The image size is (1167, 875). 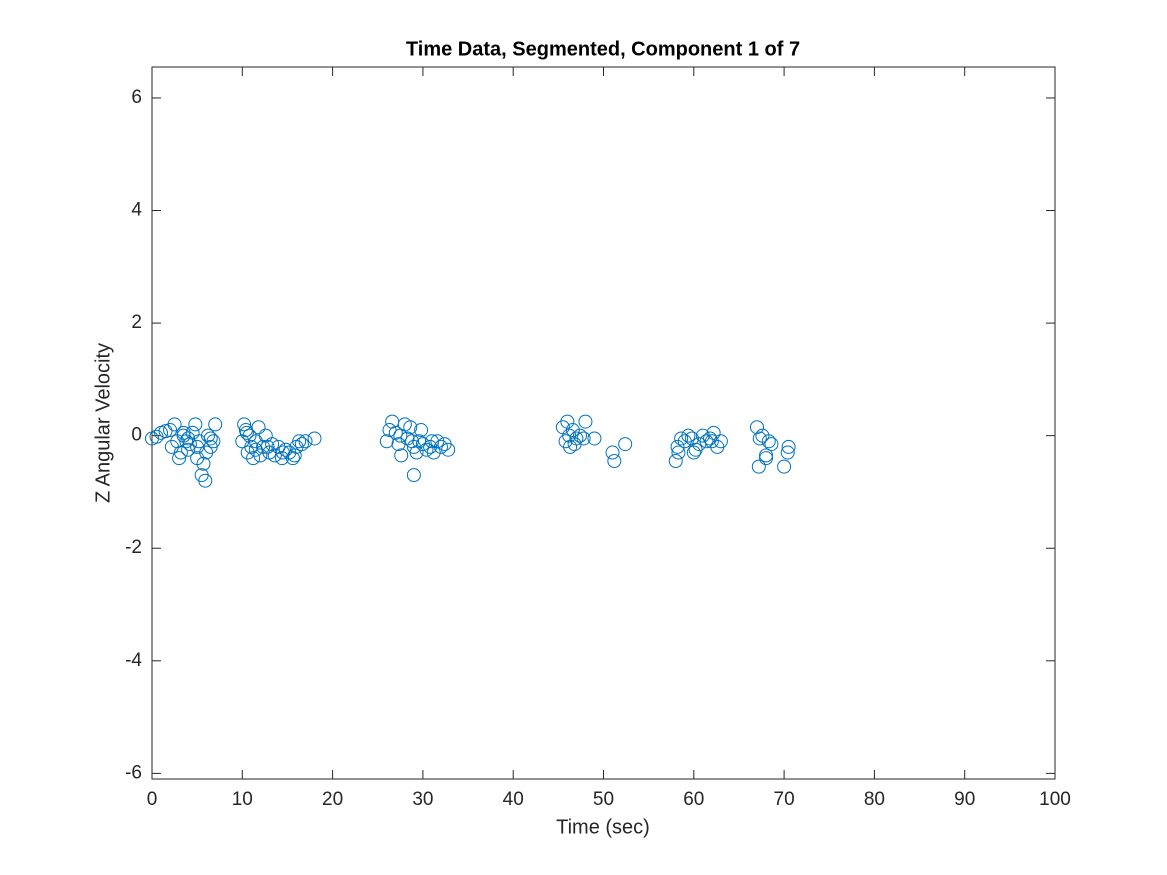 I want to click on x-tick-label: 30, so click(x=422, y=799).